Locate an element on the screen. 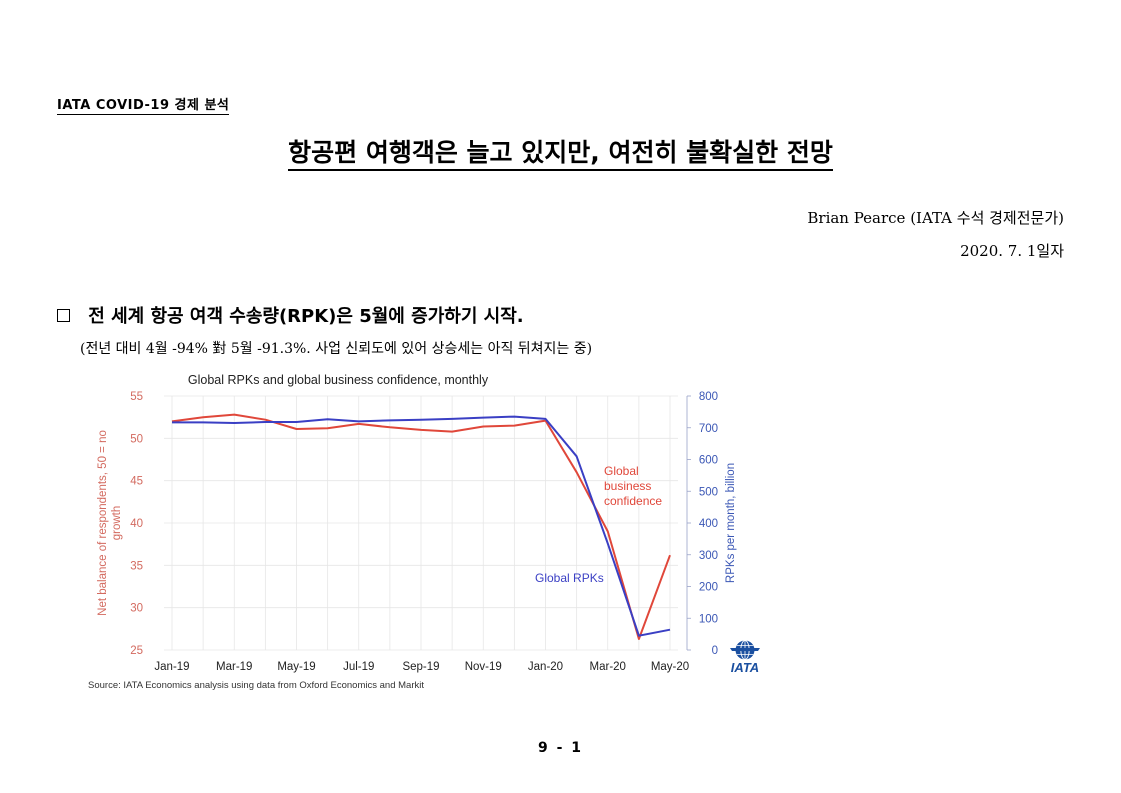  x-tick-label: Mar-19 is located at coordinates (234, 667).